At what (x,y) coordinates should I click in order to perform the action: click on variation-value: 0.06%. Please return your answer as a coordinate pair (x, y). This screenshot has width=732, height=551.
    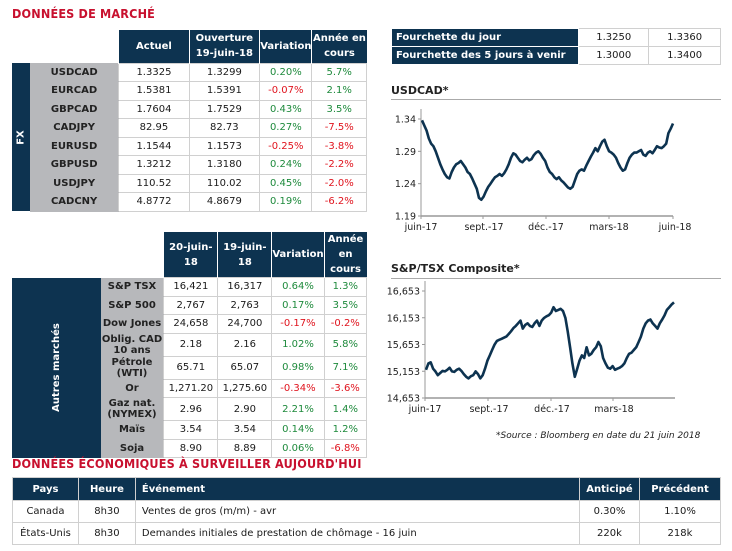
    Looking at the image, I should click on (298, 448).